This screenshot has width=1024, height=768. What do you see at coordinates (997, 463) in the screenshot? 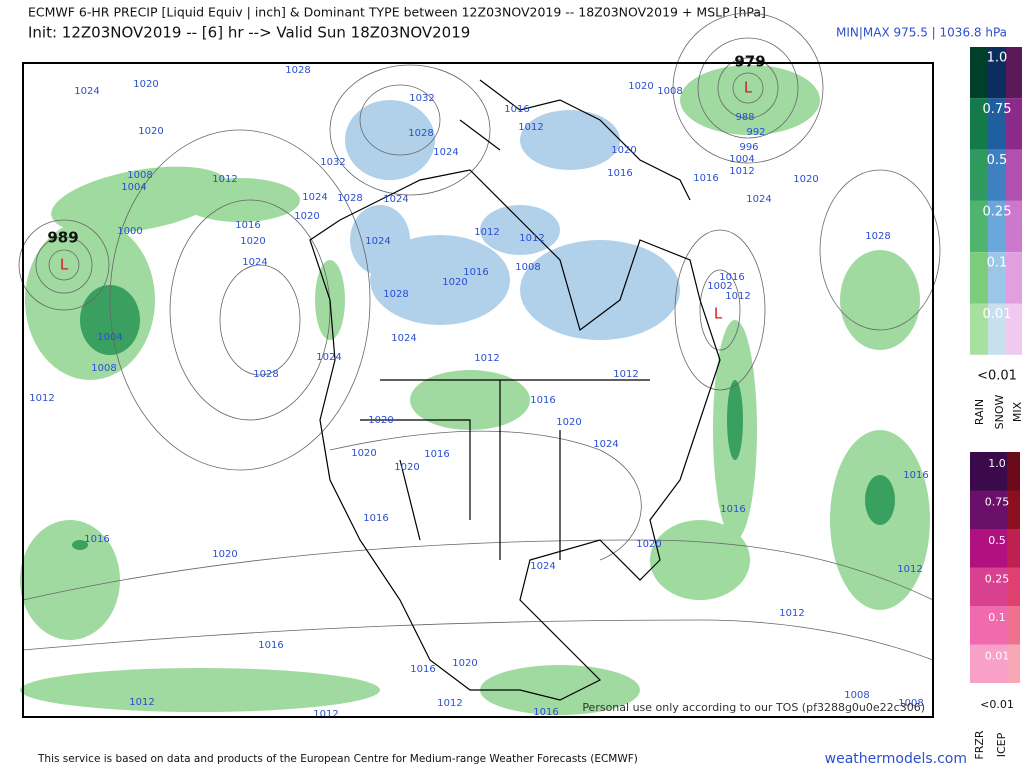
I see `legend-level: 1.0` at bounding box center [997, 463].